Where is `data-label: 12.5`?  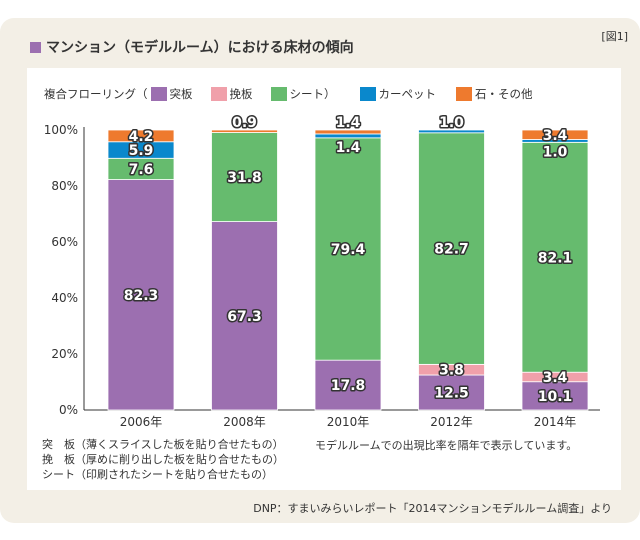
data-label: 12.5 is located at coordinates (451, 394).